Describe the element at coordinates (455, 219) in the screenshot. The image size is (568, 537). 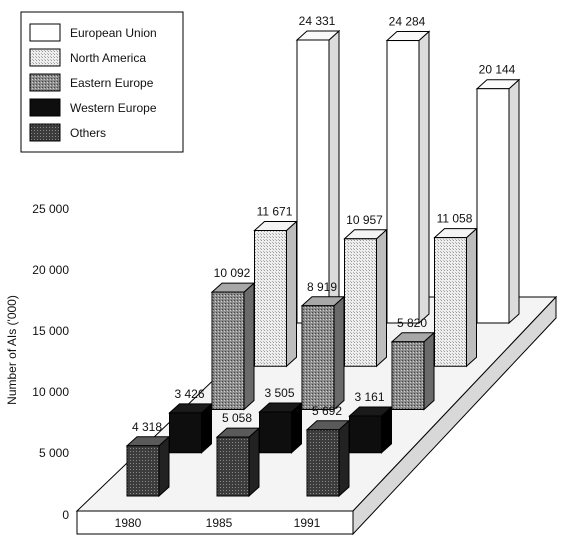
I see `bar-value-label: 11 058` at that location.